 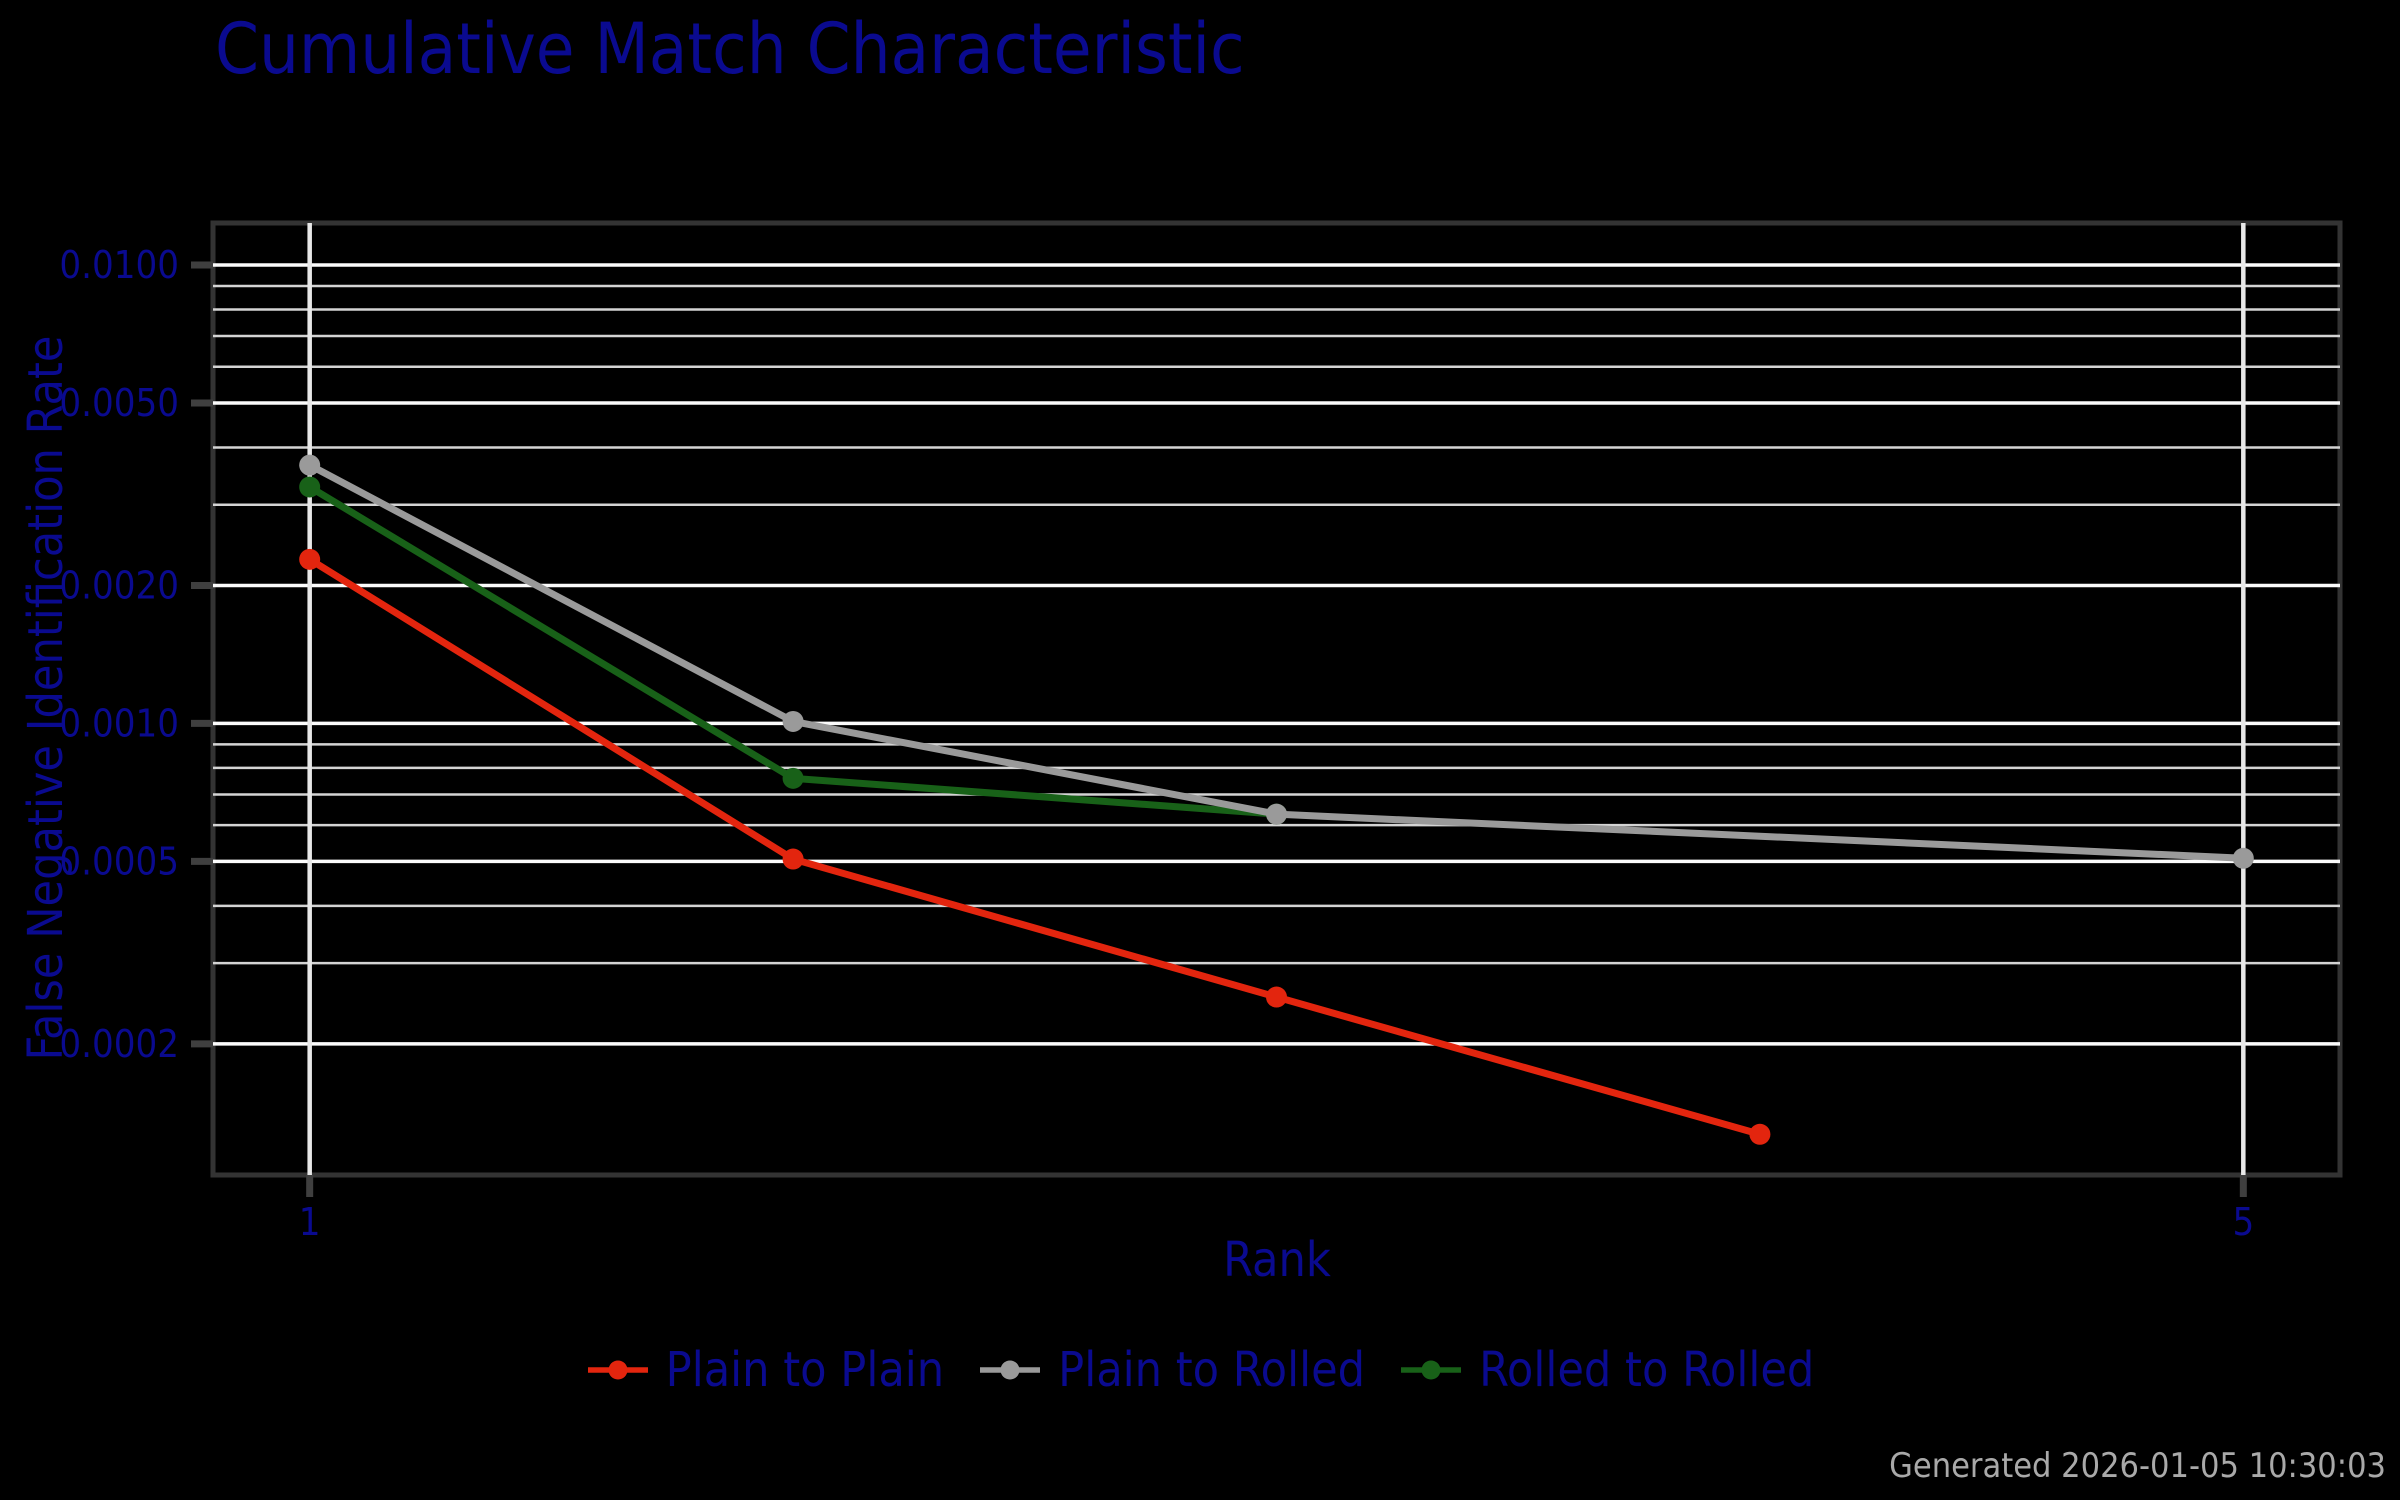 What do you see at coordinates (119, 585) in the screenshot?
I see `y-tick-label: 0.0020` at bounding box center [119, 585].